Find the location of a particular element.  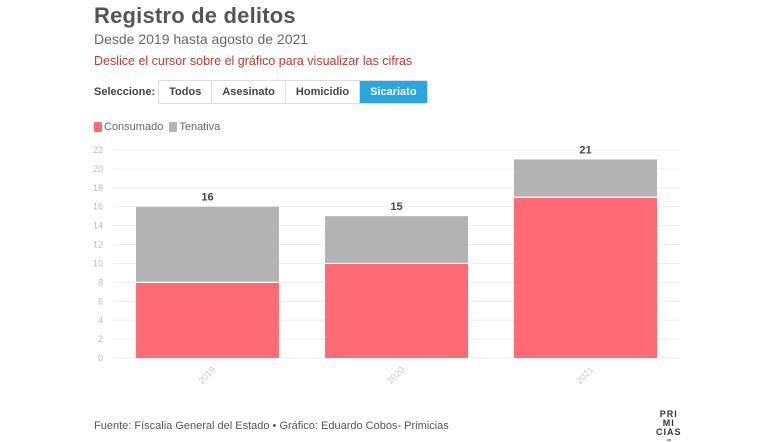

y-tick-label-14: 14 is located at coordinates (98, 226).